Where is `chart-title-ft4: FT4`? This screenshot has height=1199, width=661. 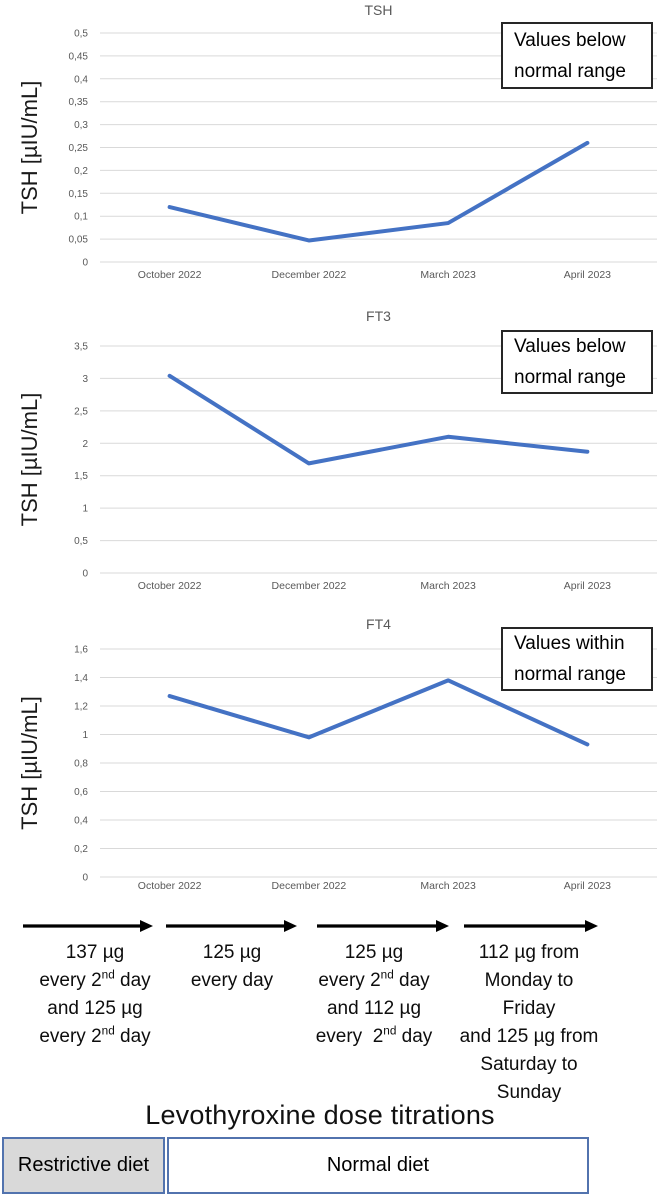 chart-title-ft4: FT4 is located at coordinates (378, 624).